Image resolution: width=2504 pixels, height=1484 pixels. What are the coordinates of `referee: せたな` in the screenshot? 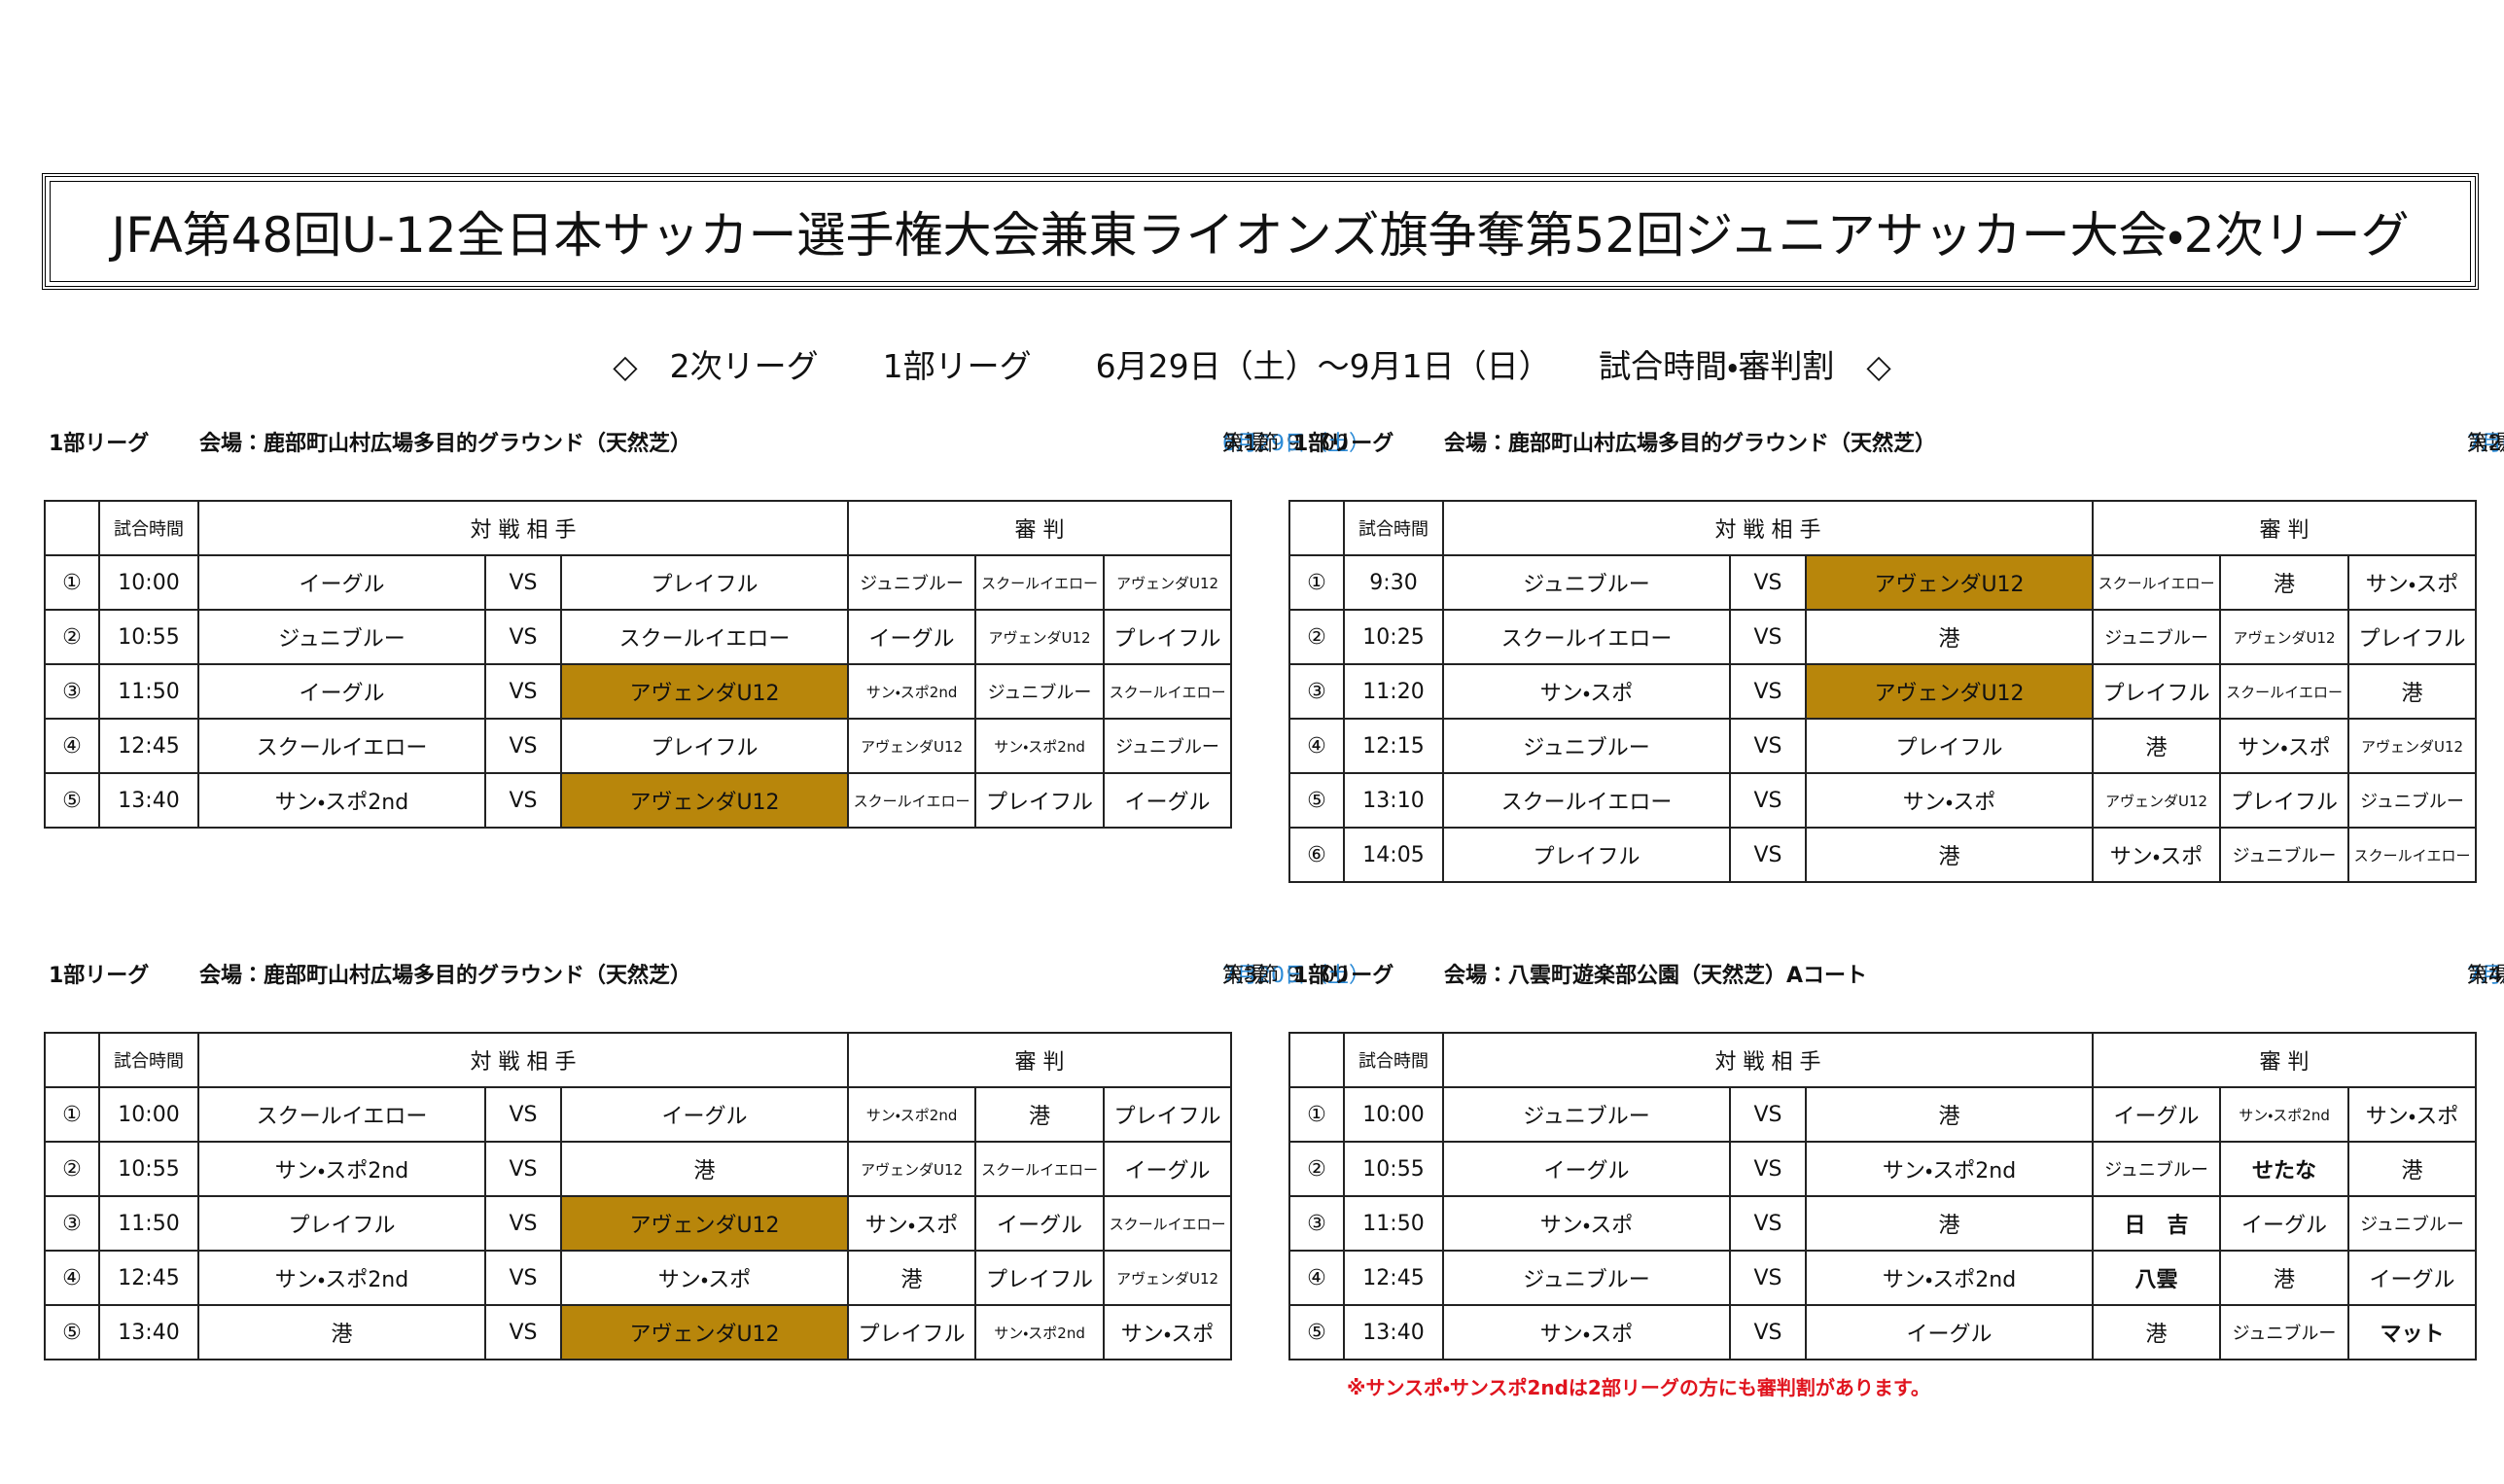 It's located at (2284, 1169).